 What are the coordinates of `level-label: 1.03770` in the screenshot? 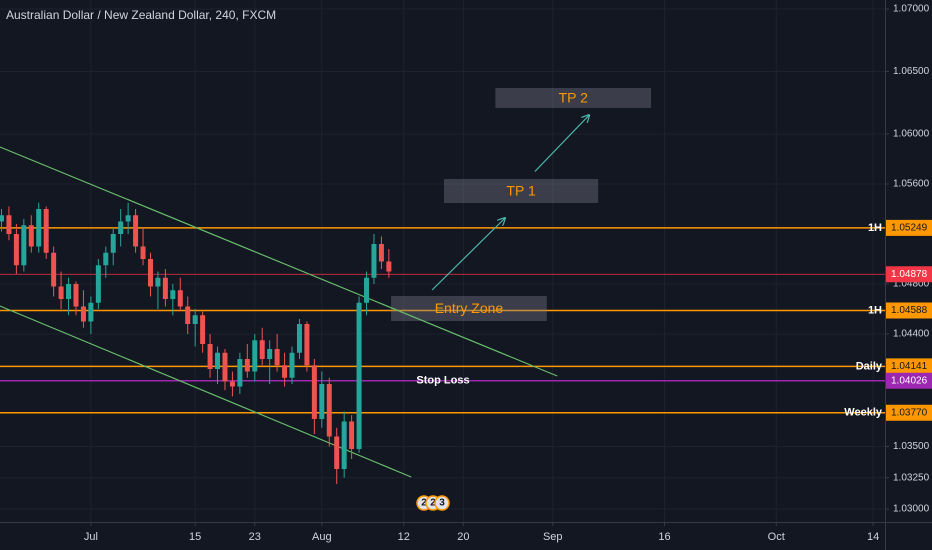 It's located at (909, 412).